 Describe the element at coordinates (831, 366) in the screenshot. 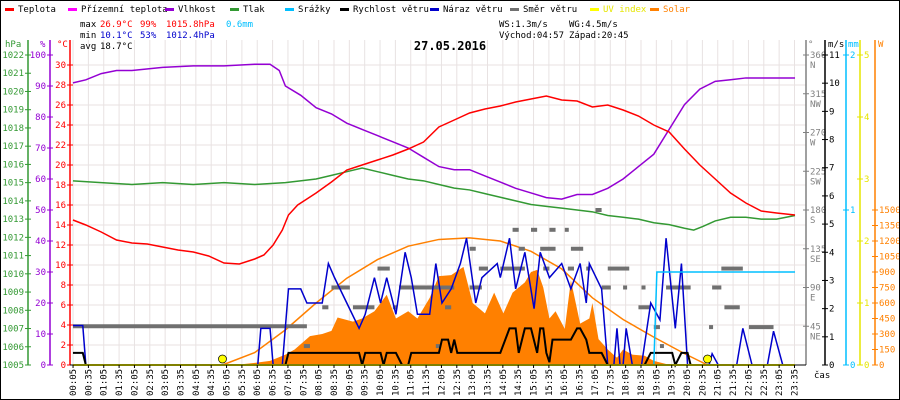

I see `wind-axis-tick-label: 0` at that location.